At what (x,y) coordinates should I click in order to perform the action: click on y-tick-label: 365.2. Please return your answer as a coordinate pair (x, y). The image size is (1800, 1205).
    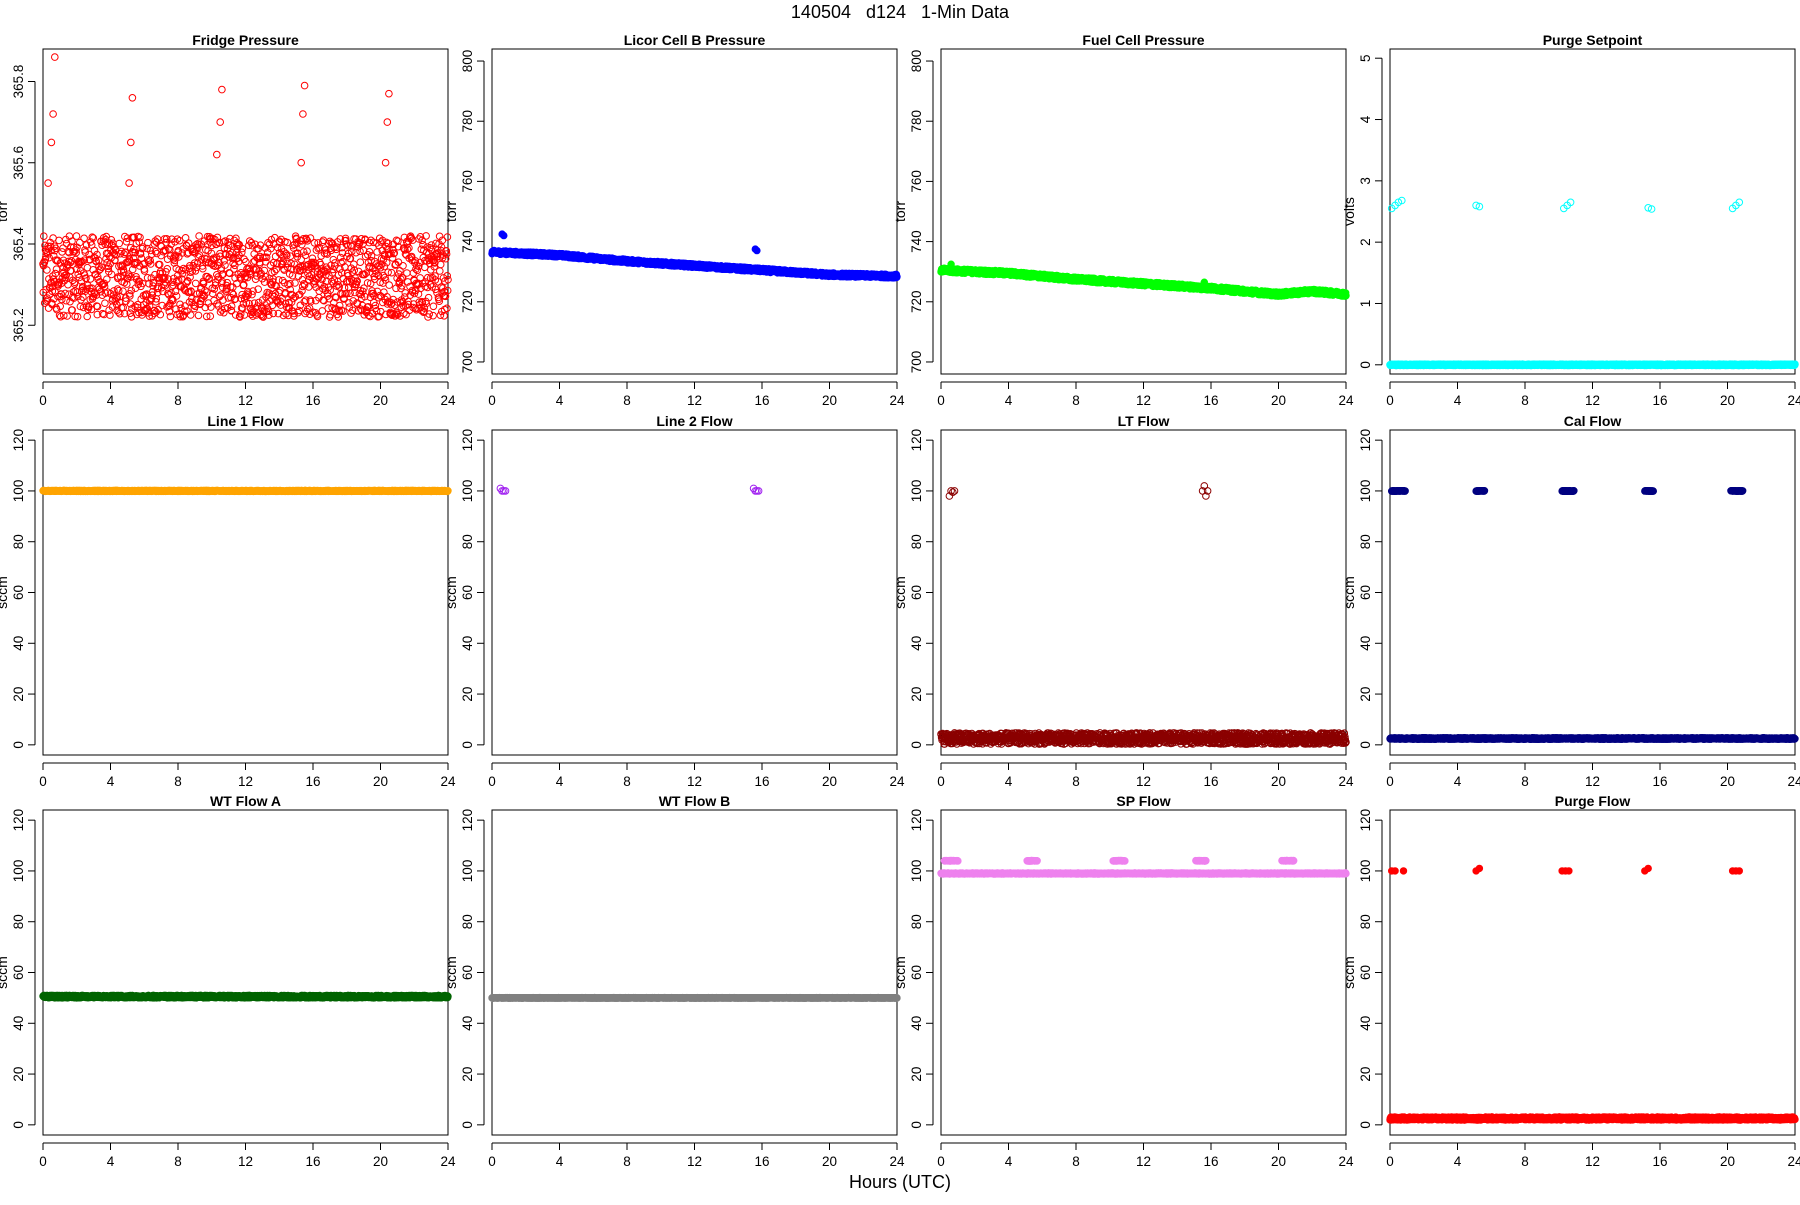
    Looking at the image, I should click on (18, 325).